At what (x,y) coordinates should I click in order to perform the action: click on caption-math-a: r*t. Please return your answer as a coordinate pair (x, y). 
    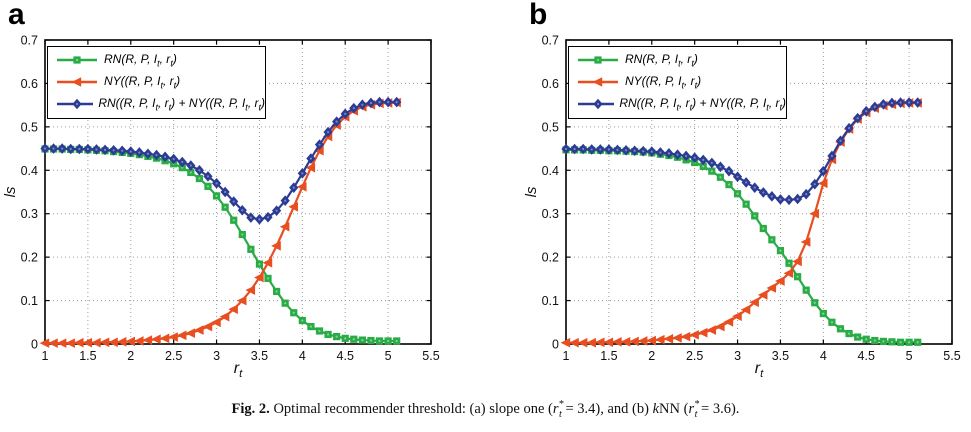
    Looking at the image, I should click on (558, 409).